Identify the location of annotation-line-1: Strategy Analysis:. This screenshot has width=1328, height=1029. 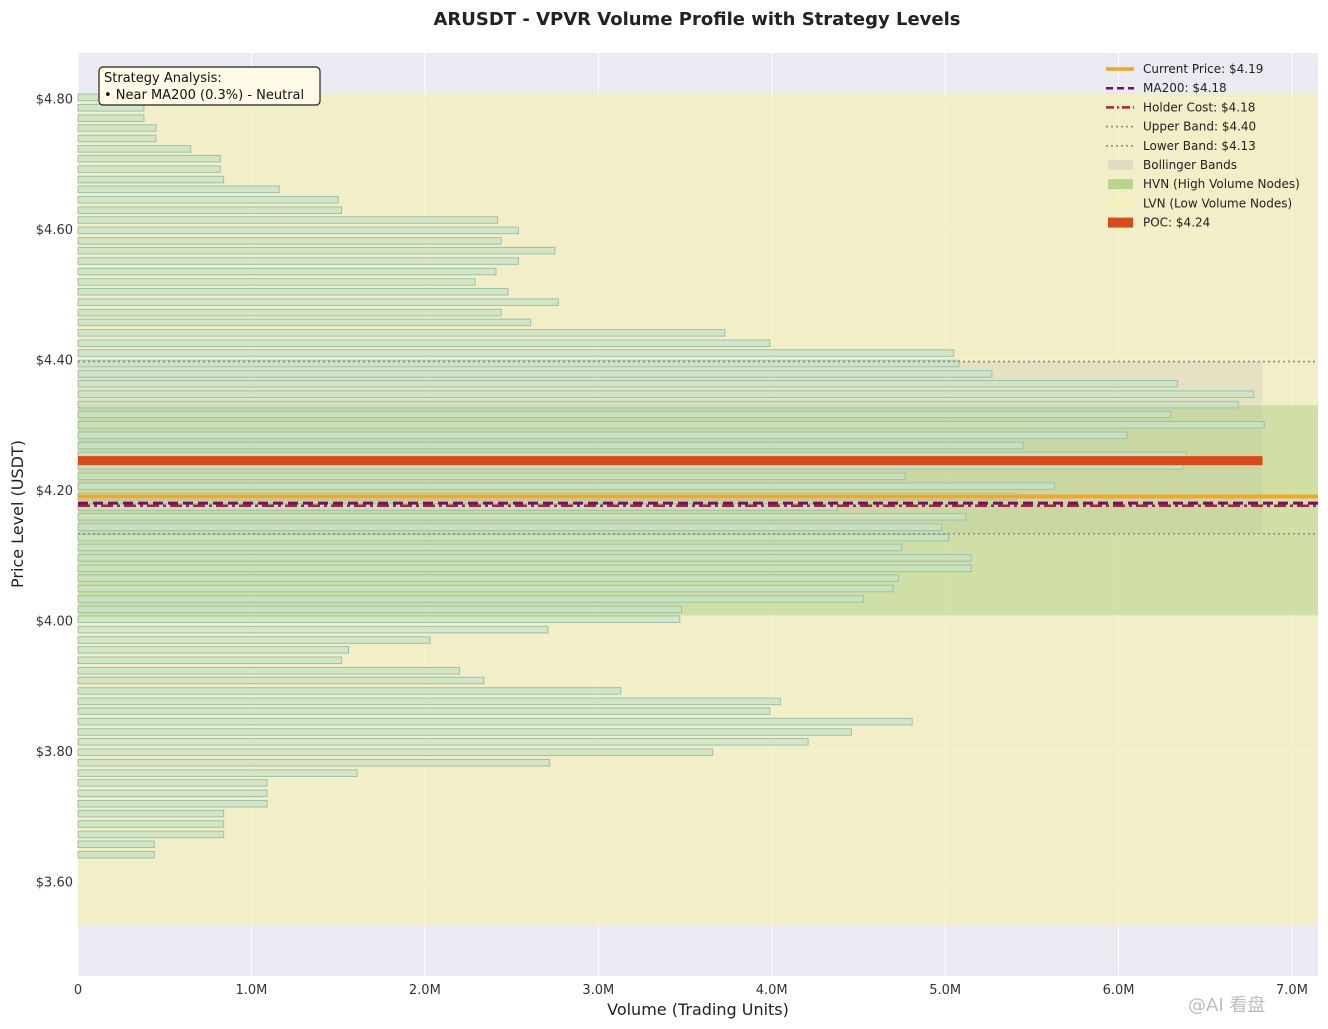
(163, 78).